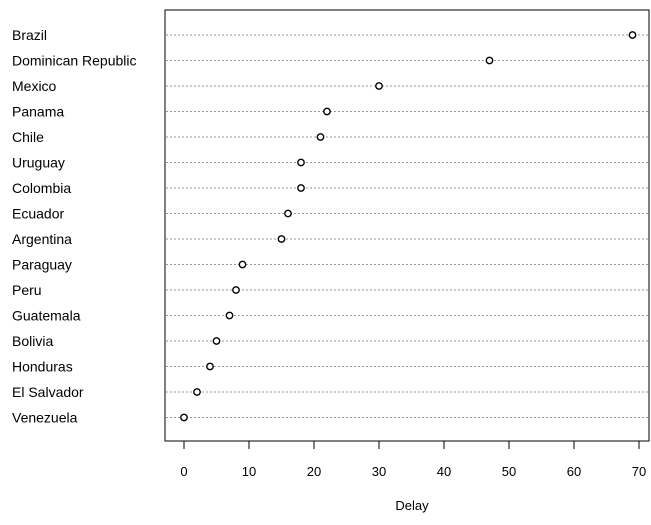  What do you see at coordinates (301, 188) in the screenshot?
I see `data-point-colombia` at bounding box center [301, 188].